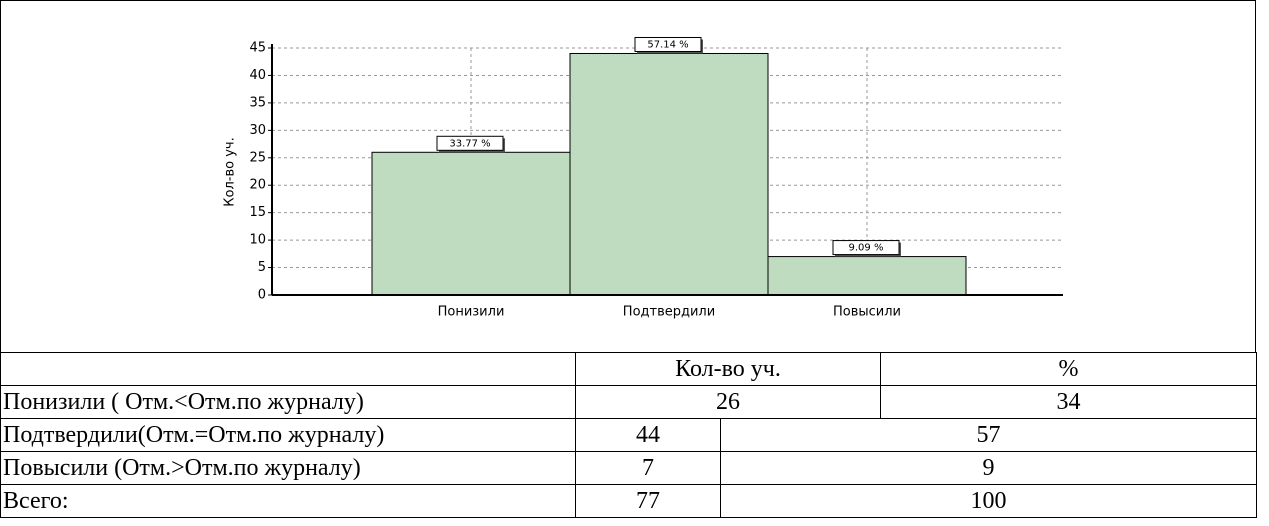 This screenshot has height=526, width=1269. I want to click on y-tick-label: 5, so click(262, 267).